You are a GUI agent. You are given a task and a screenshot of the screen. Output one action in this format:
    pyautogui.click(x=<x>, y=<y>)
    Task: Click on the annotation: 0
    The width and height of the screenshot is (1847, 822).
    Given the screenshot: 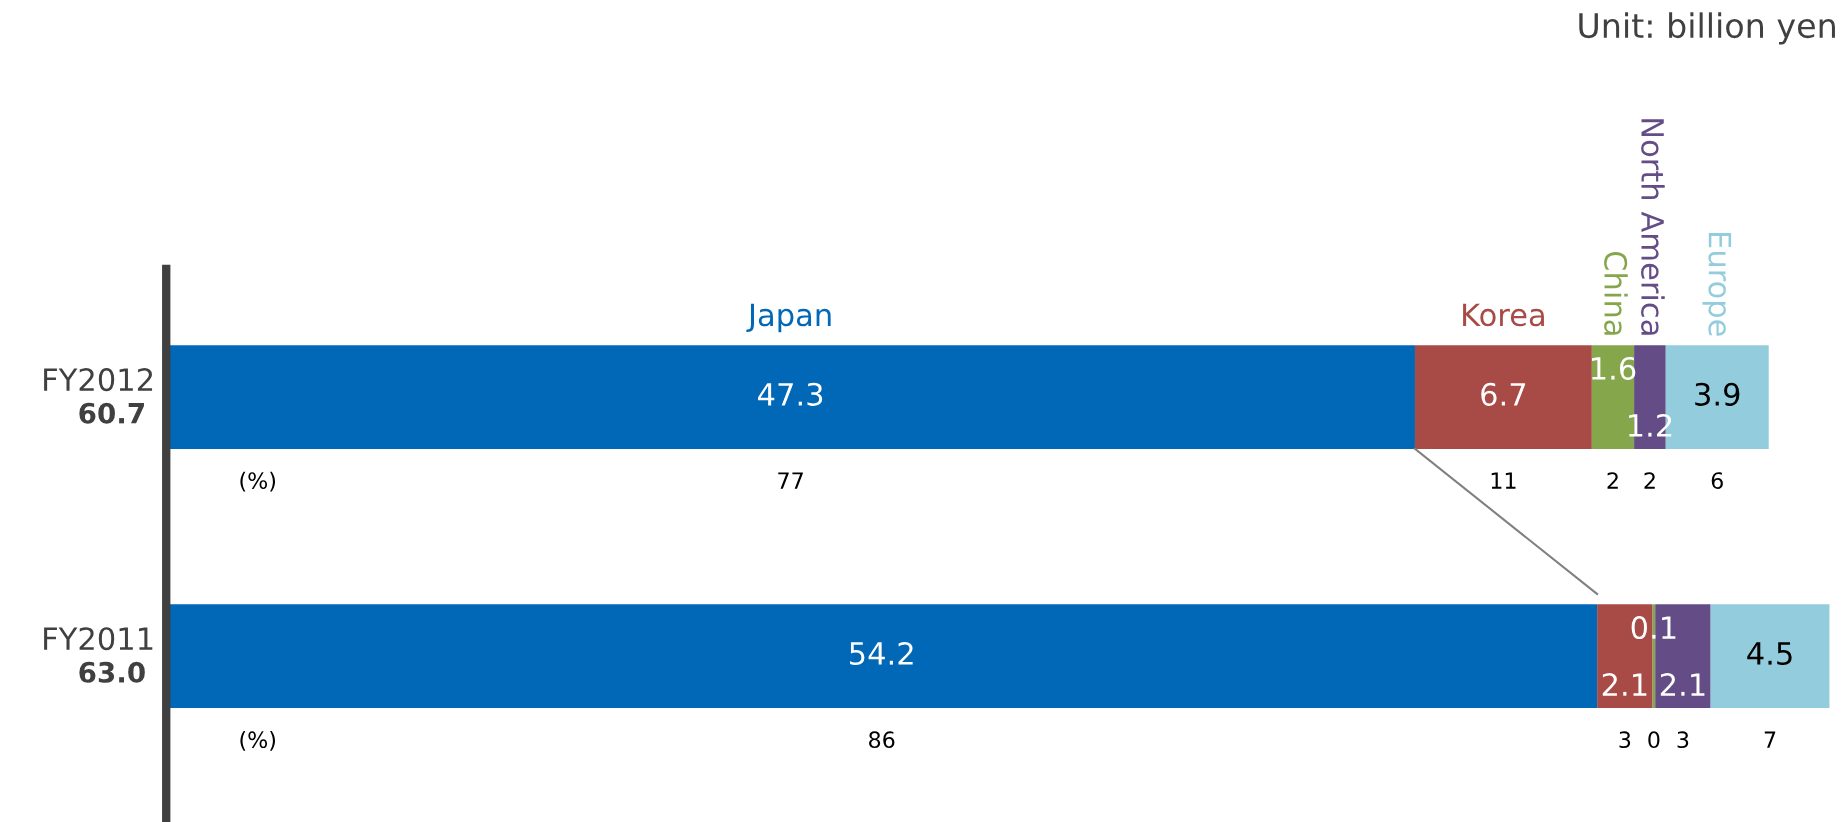 What is the action you would take?
    pyautogui.click(x=1654, y=740)
    